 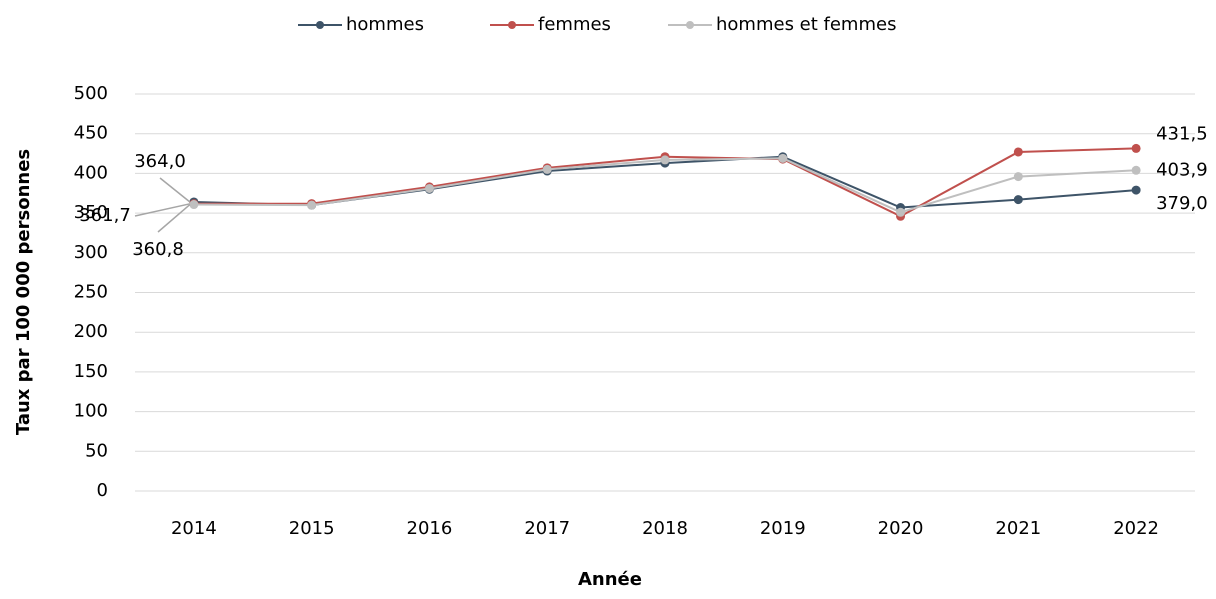 What do you see at coordinates (1182, 203) in the screenshot?
I see `data-label: 379,0` at bounding box center [1182, 203].